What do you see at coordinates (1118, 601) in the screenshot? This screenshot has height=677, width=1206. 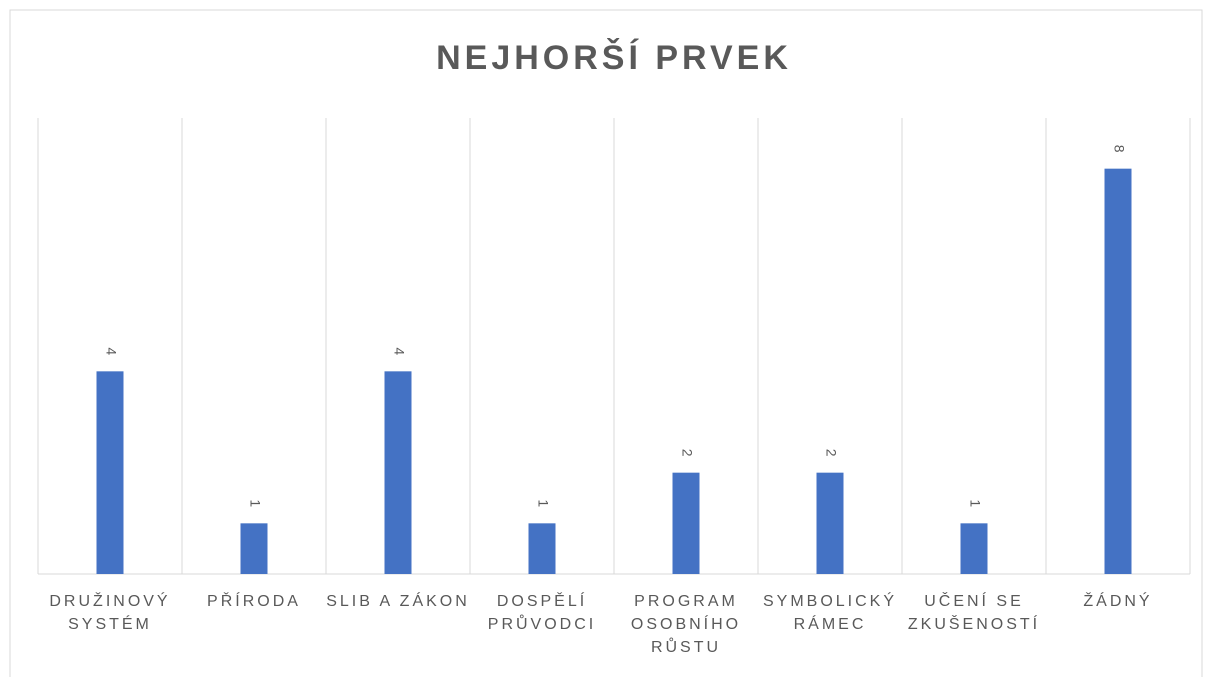 I see `x-tick-label: ŽÁDNÝ` at bounding box center [1118, 601].